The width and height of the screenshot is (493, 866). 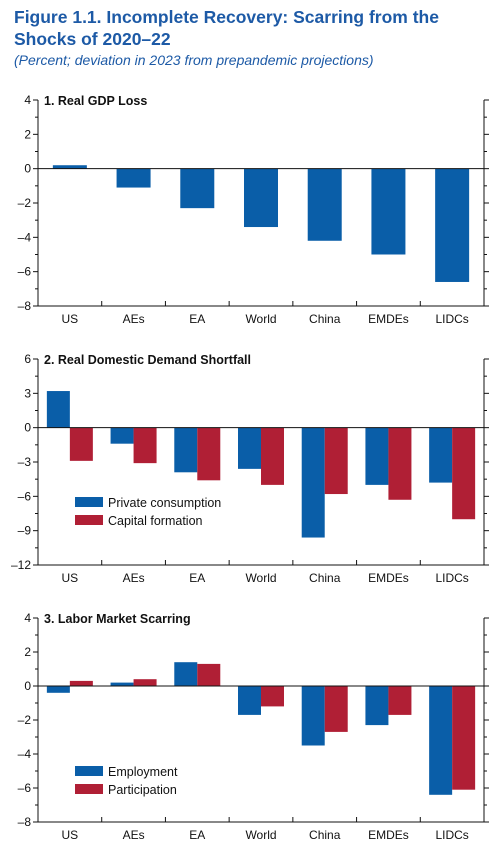 What do you see at coordinates (134, 578) in the screenshot?
I see `panel2-category-label: AEs` at bounding box center [134, 578].